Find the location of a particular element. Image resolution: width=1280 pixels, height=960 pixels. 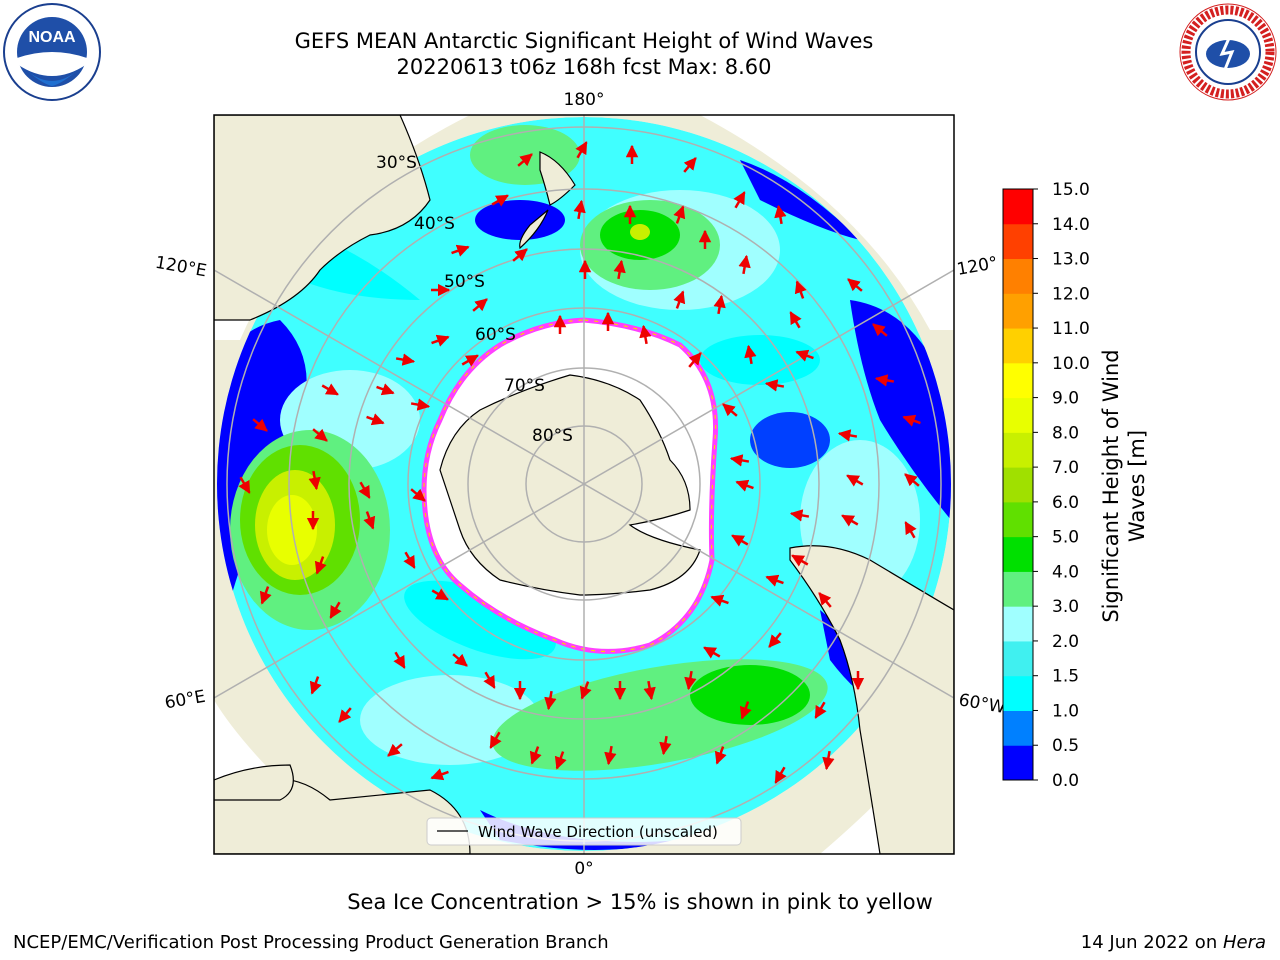

colorbar-tick-label: 14.0 is located at coordinates (1071, 225).